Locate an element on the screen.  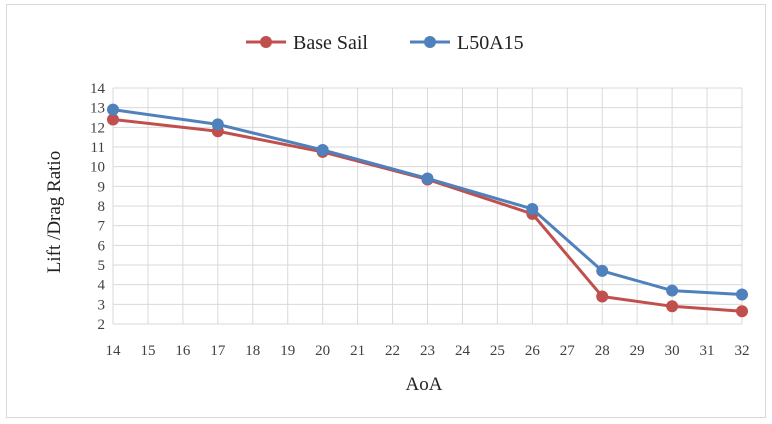
x-axis-ticks: 14 15 16 17 18 19 20 21 22 23 24 25 26 27 28 29 30 31 32 is located at coordinates (428, 351).